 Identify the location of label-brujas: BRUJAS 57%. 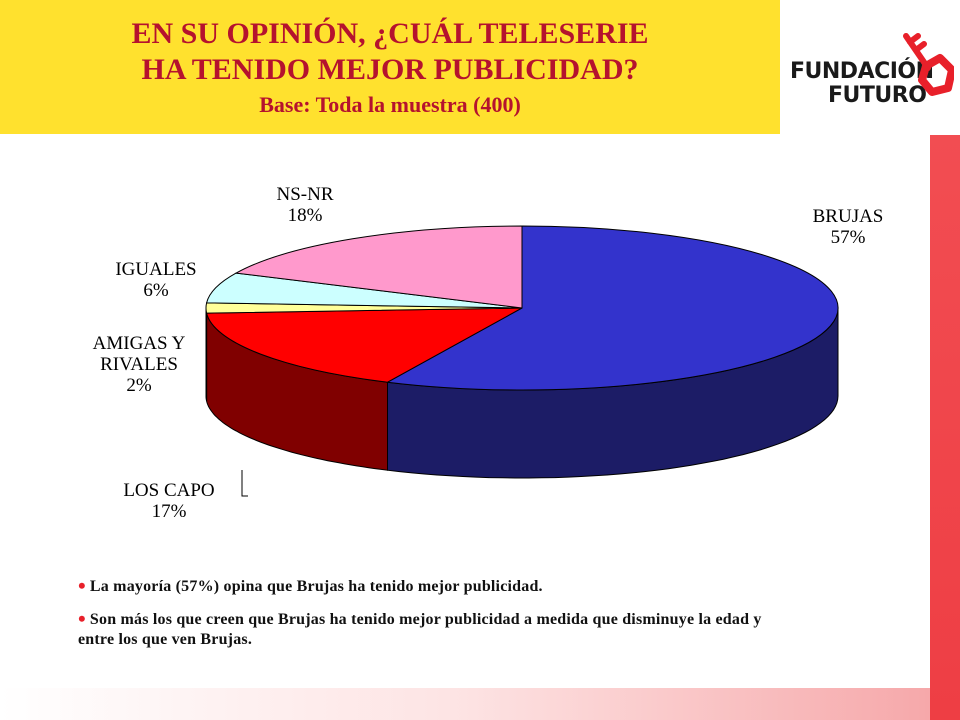
(848, 227).